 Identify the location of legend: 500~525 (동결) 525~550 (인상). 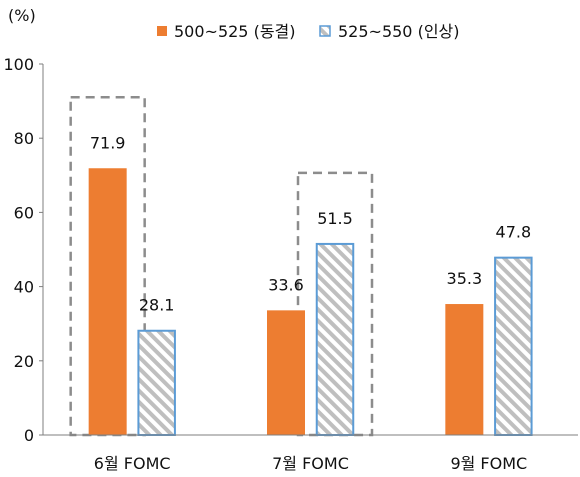
(308, 31).